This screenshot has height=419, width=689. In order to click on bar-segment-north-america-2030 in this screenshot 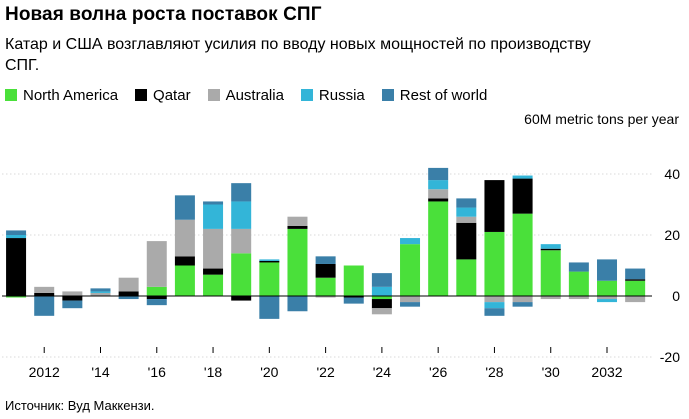, I will do `click(550, 273)`.